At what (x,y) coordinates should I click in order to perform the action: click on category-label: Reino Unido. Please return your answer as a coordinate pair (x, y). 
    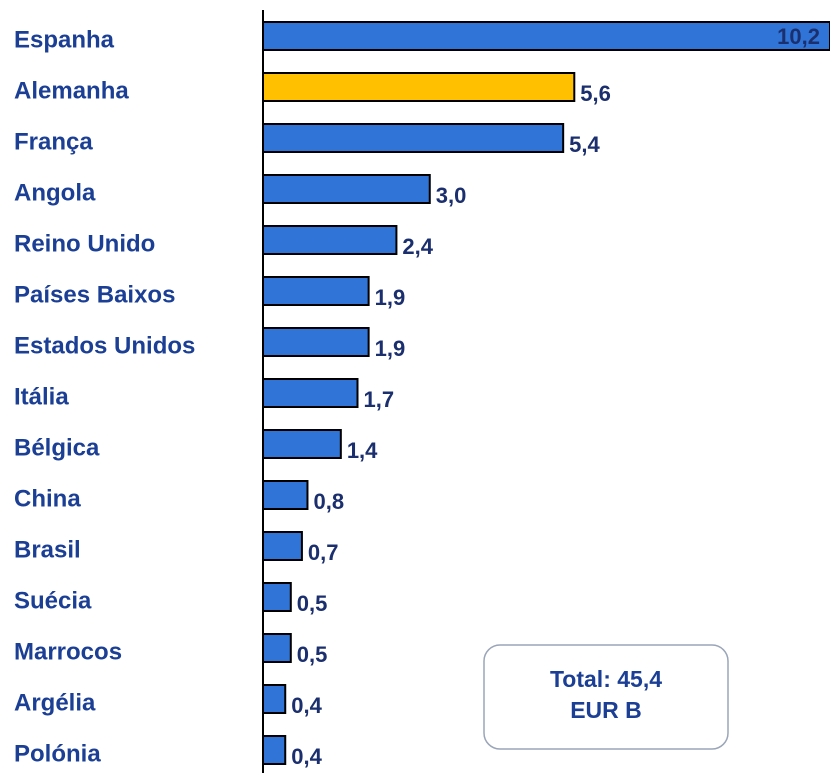
    Looking at the image, I should click on (84, 243).